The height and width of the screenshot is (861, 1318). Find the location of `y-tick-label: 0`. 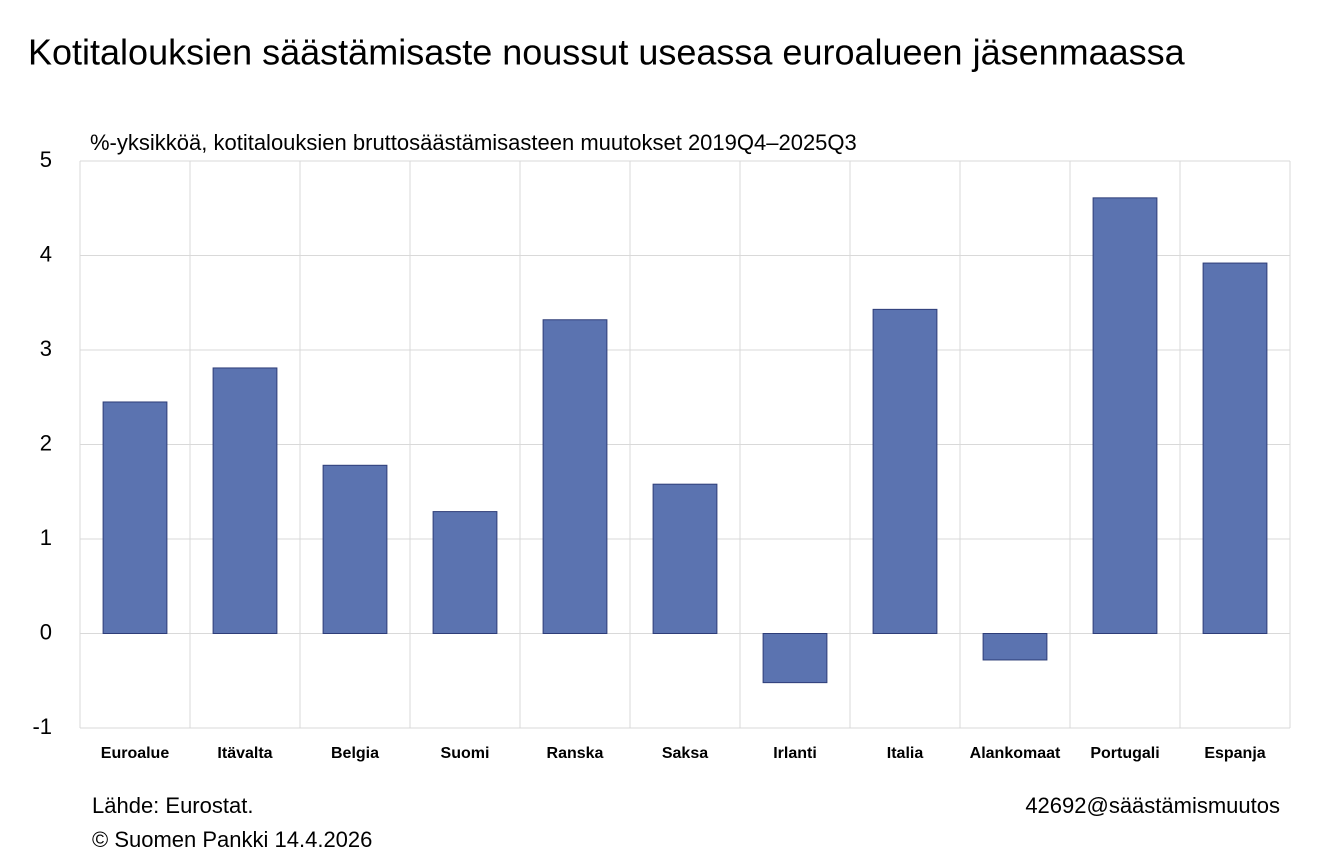

y-tick-label: 0 is located at coordinates (46, 631).